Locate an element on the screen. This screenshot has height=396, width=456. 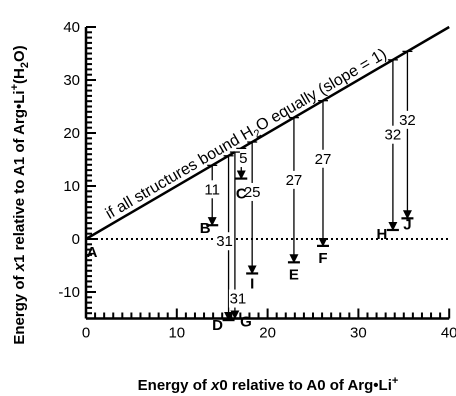
point-label: F is located at coordinates (322, 258).